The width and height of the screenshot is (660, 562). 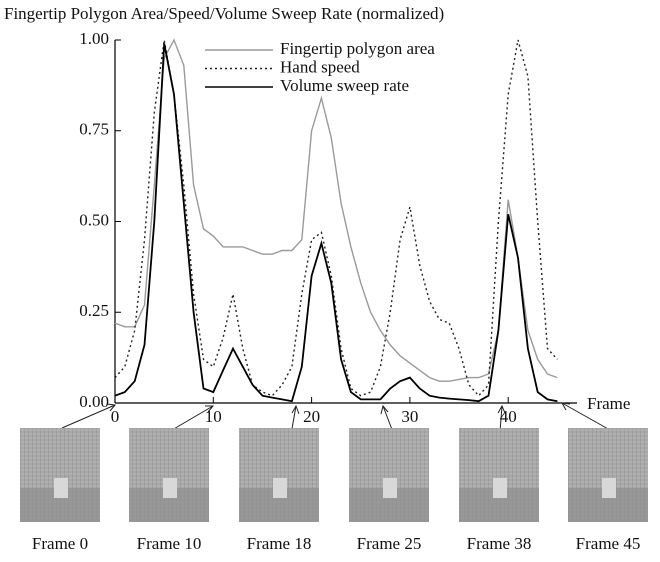 What do you see at coordinates (608, 543) in the screenshot?
I see `thumbnail-label: Frame 45` at bounding box center [608, 543].